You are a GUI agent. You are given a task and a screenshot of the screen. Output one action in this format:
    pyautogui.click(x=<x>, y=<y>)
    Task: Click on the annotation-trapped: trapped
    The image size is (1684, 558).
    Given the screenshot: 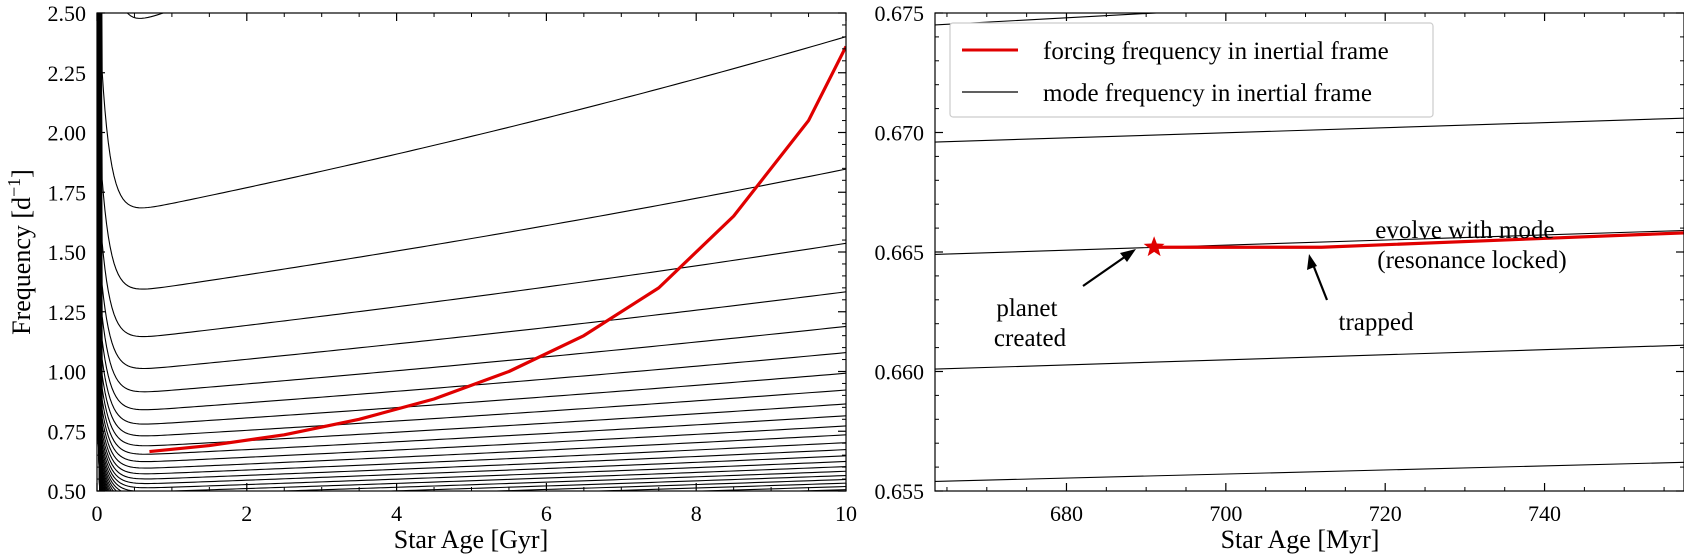 What is the action you would take?
    pyautogui.click(x=1376, y=322)
    